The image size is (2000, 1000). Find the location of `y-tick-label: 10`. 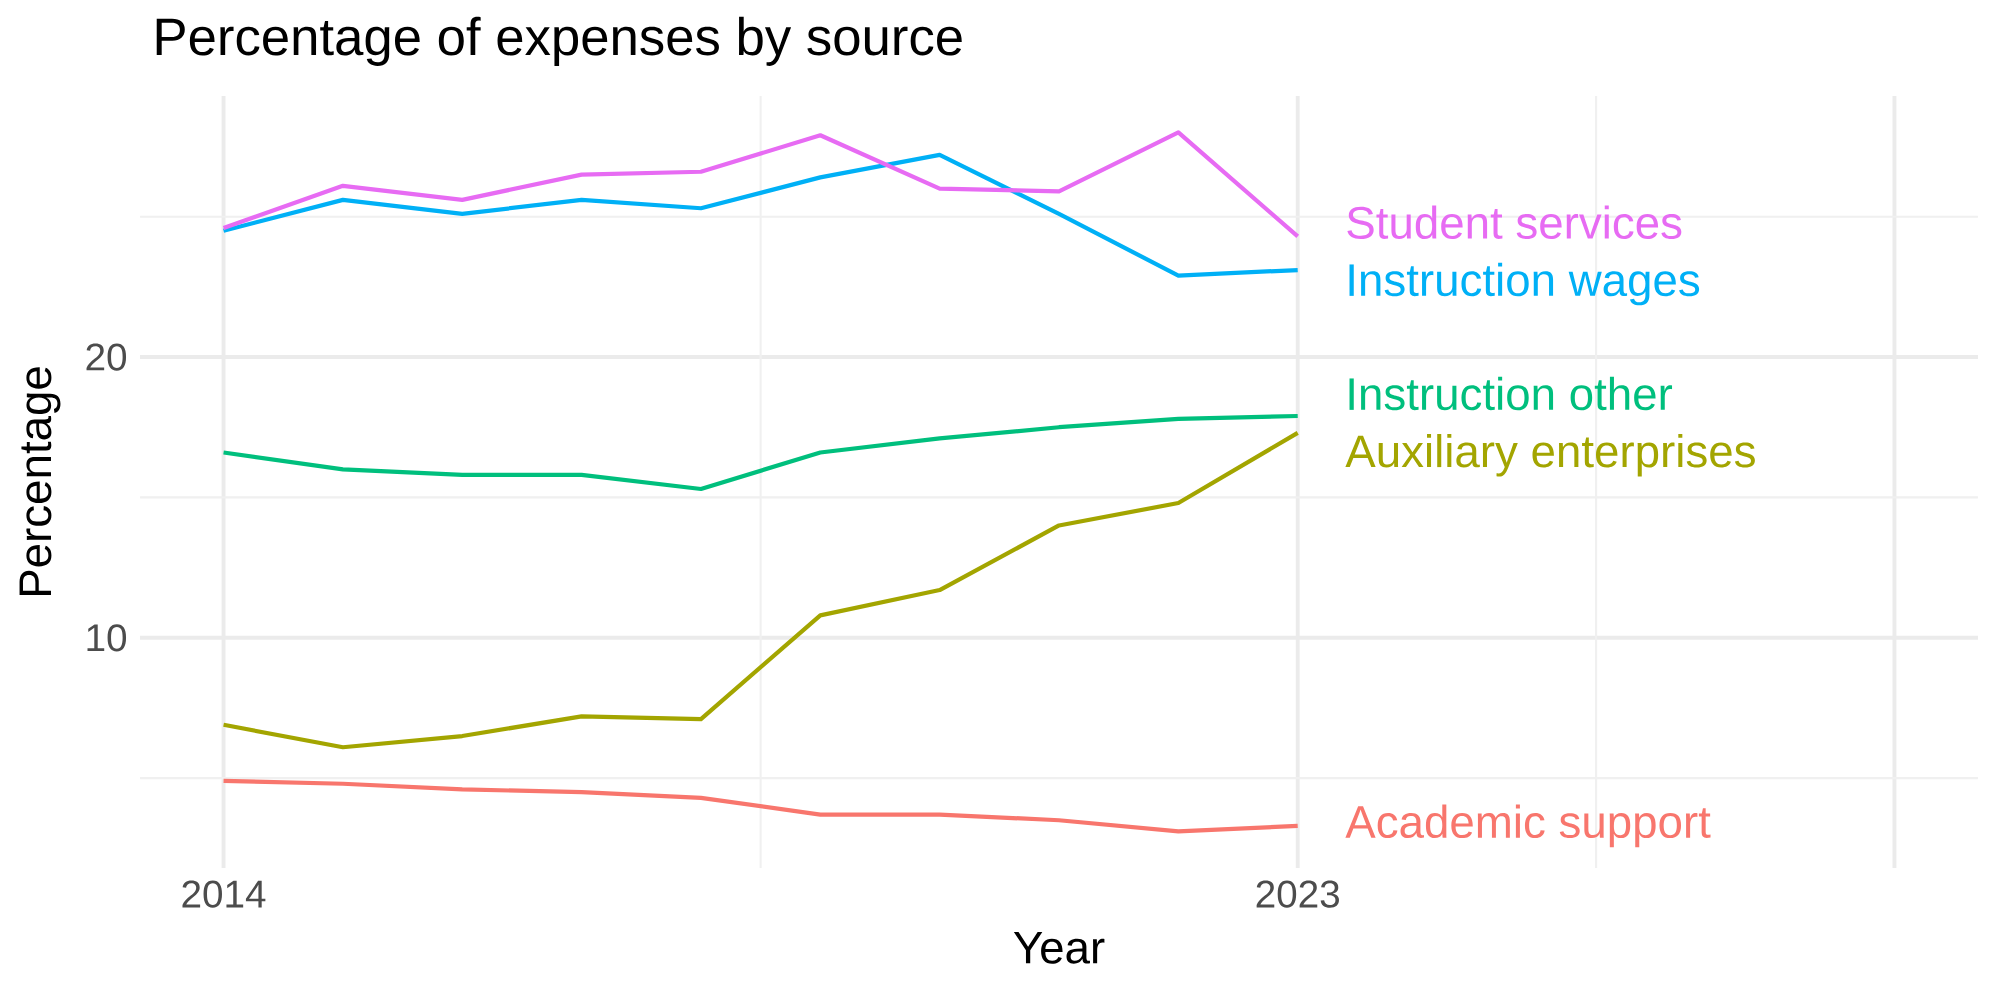

y-tick-label: 10 is located at coordinates (107, 638).